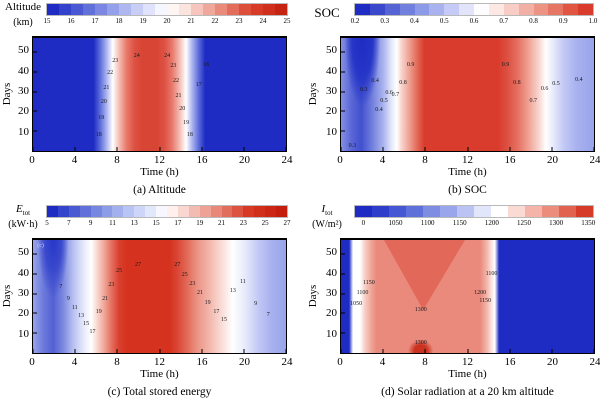  What do you see at coordinates (23, 23) in the screenshot?
I see `colorbar-label-unit: (km)` at bounding box center [23, 23].